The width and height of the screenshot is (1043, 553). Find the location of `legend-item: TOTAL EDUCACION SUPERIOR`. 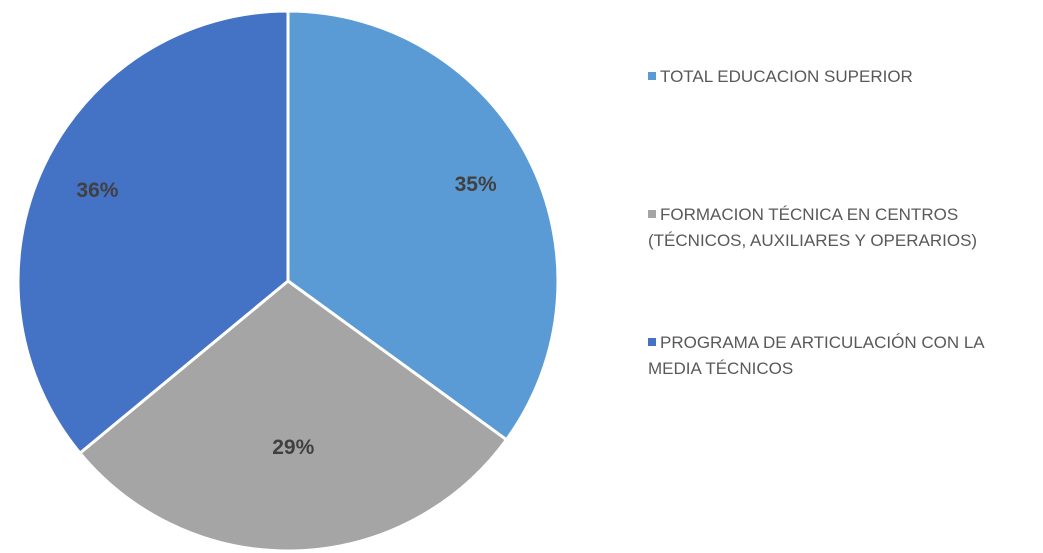

legend-item: TOTAL EDUCACION SUPERIOR is located at coordinates (843, 77).